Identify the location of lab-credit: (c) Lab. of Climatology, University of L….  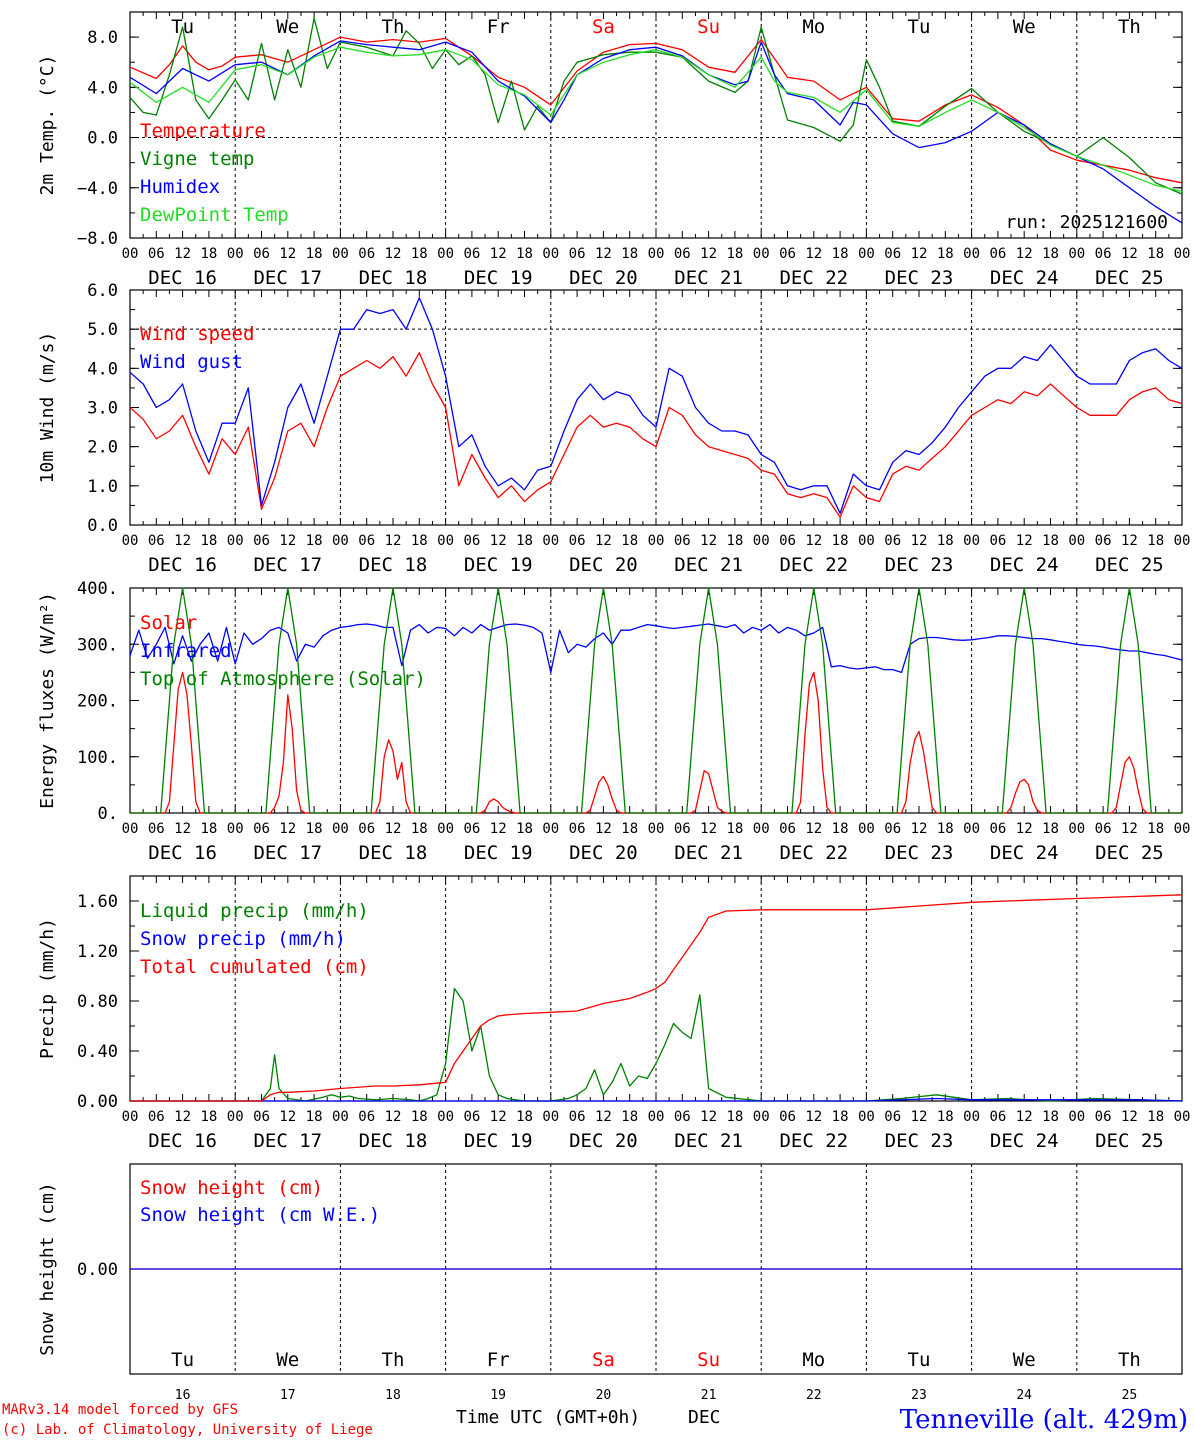
(187, 1430).